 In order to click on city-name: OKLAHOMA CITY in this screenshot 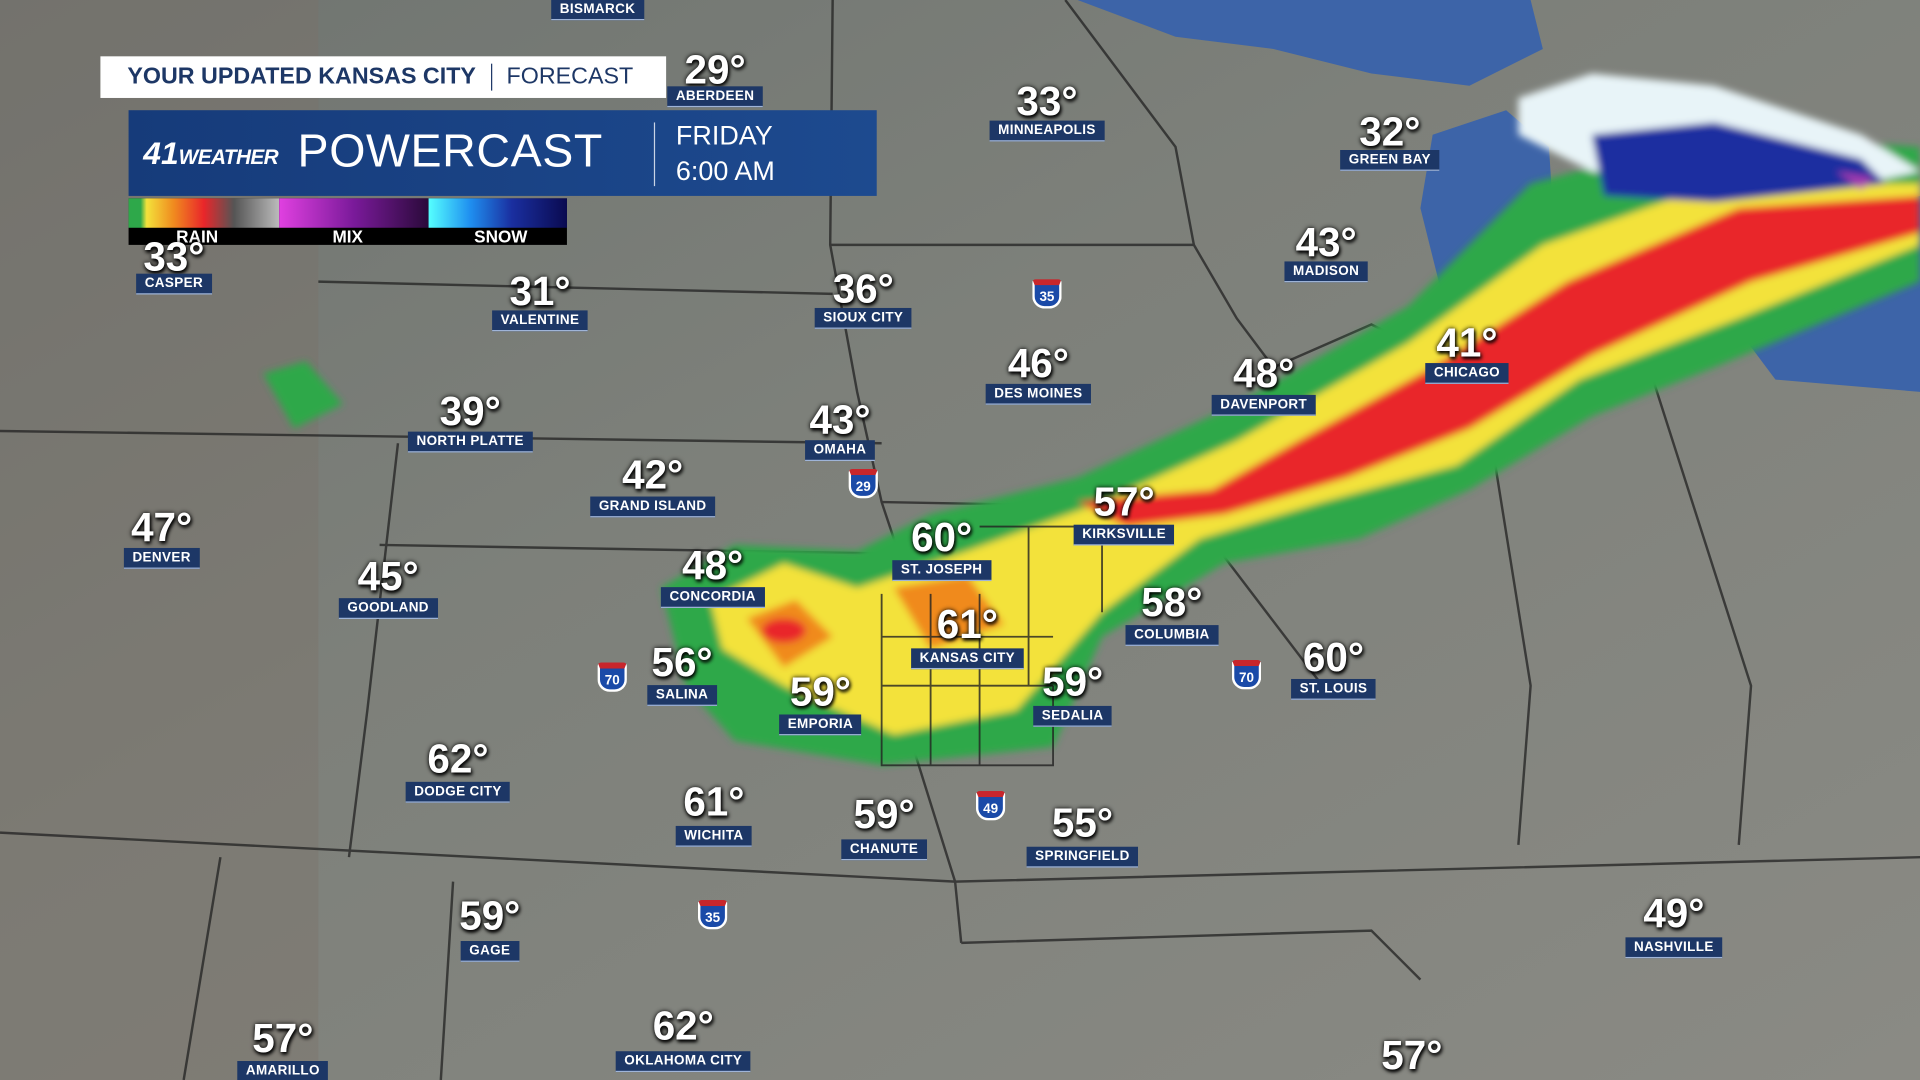, I will do `click(683, 1062)`.